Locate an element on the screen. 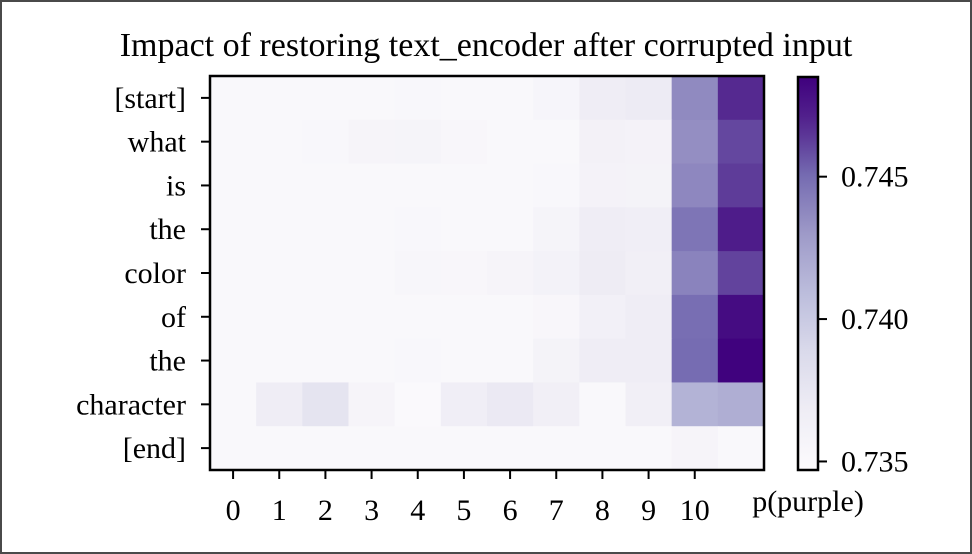  y-tick-label: of is located at coordinates (173, 317).